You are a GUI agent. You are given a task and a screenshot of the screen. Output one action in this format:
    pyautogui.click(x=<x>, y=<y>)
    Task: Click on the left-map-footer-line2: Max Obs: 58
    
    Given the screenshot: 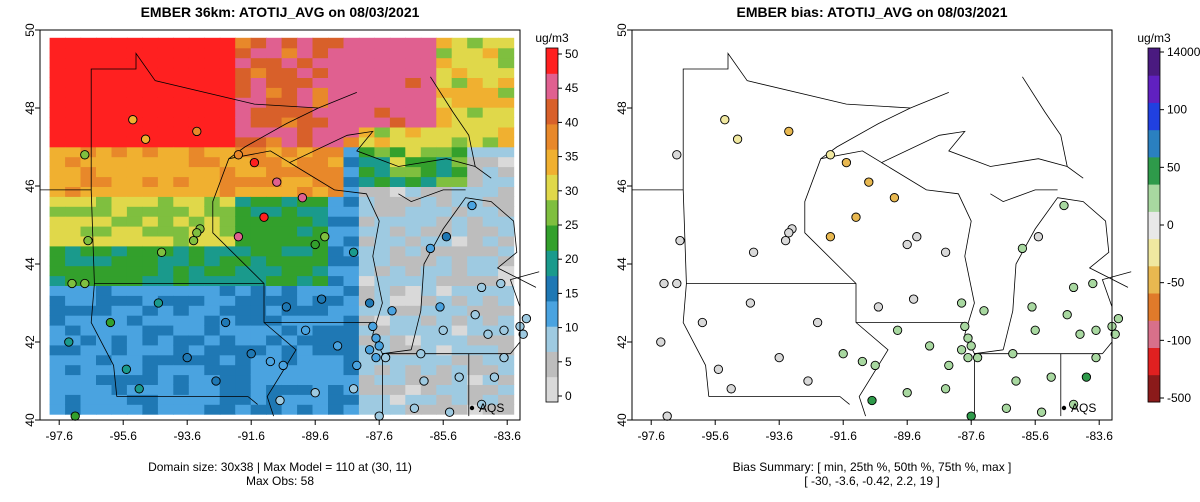 What is the action you would take?
    pyautogui.click(x=280, y=481)
    